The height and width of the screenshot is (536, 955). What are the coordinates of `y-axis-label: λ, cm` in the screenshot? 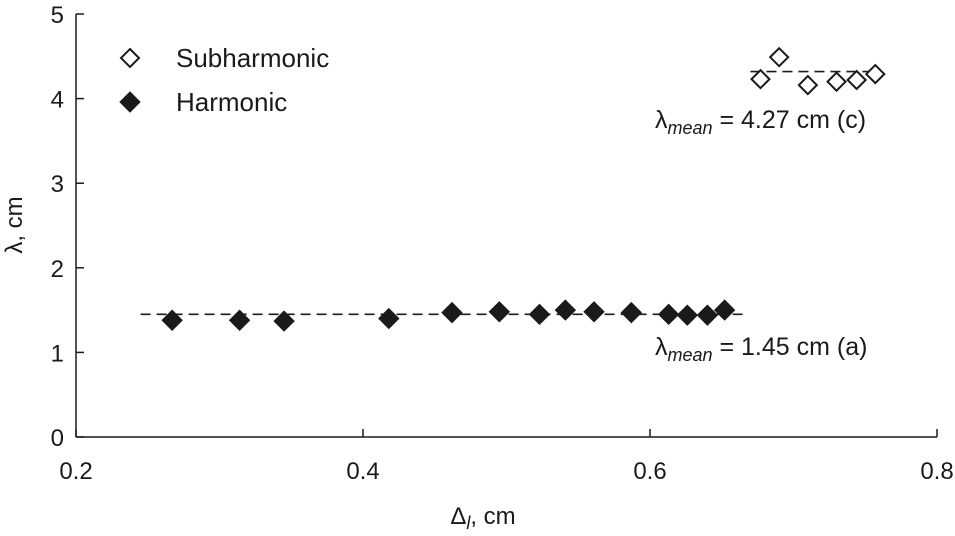 It's located at (14, 224).